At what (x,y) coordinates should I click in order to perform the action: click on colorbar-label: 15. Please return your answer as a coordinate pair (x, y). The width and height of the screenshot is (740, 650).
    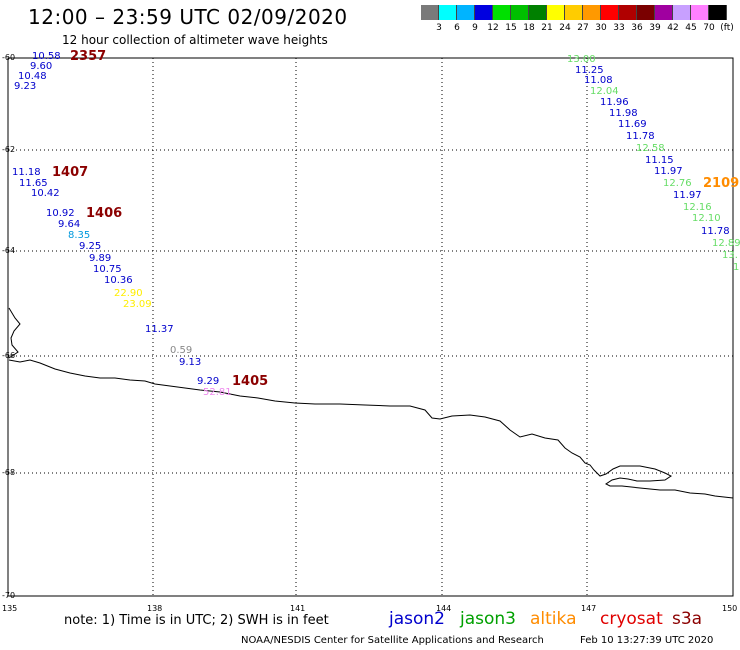
    Looking at the image, I should click on (511, 28).